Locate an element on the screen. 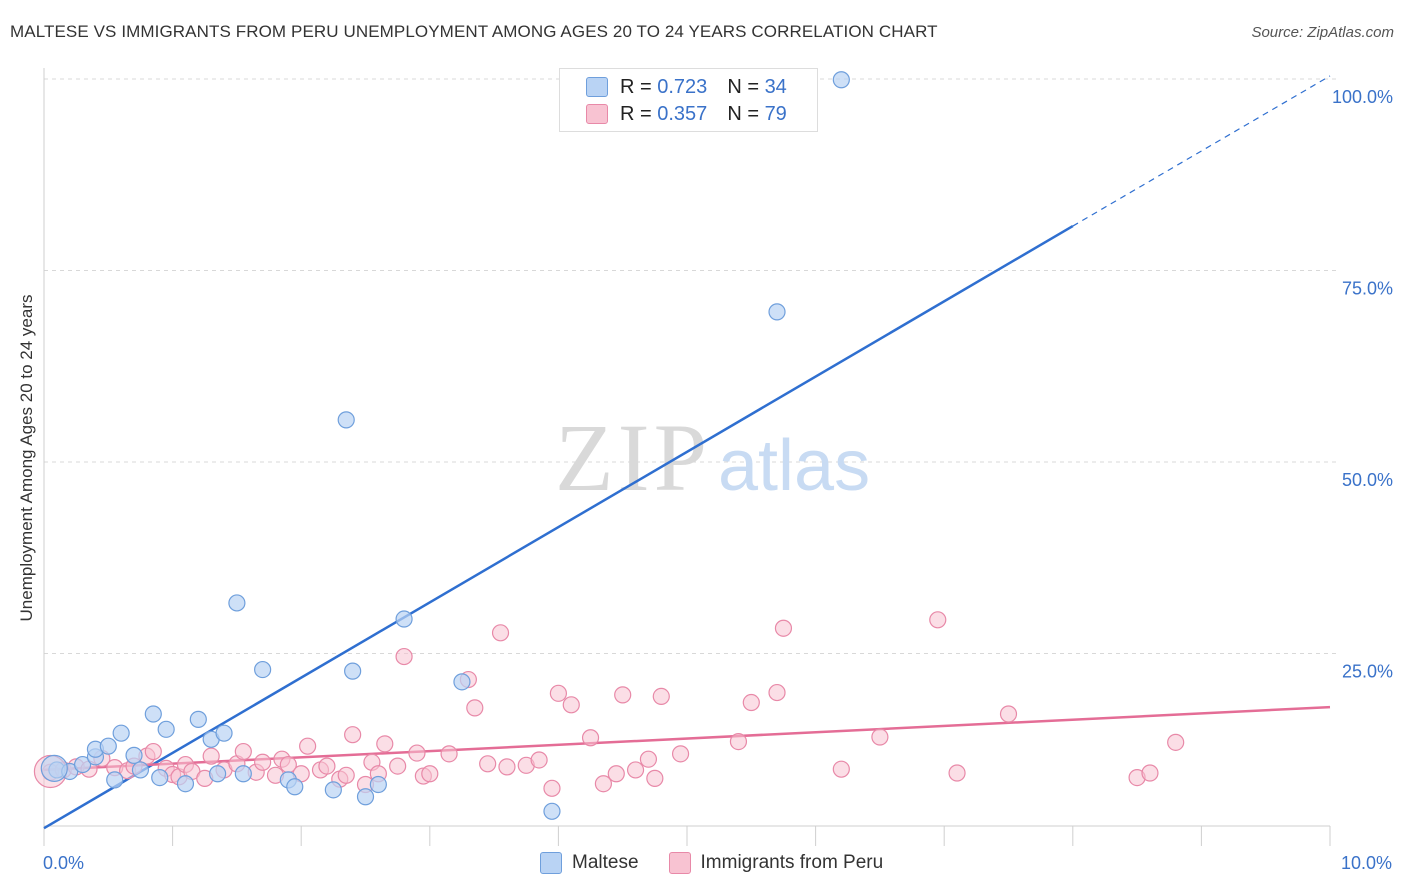 This screenshot has height=892, width=1406. maltese-trend-extension is located at coordinates (1201, 151).